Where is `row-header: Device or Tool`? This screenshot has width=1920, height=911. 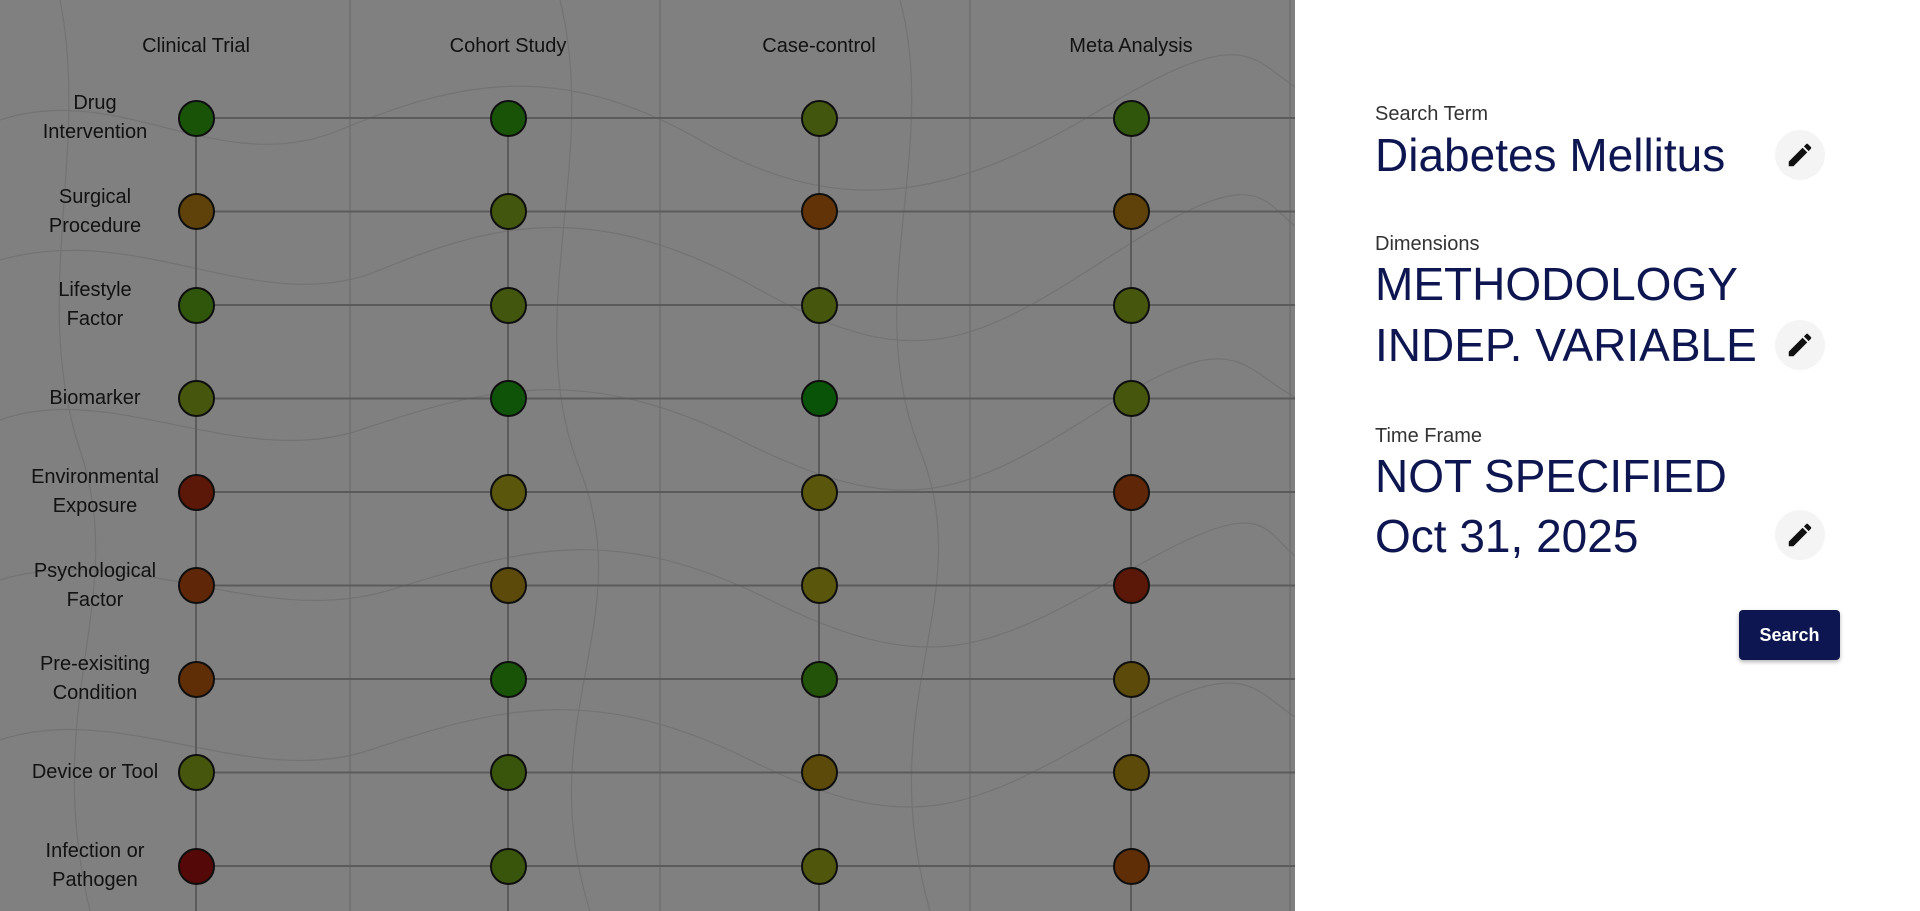 row-header: Device or Tool is located at coordinates (95, 772).